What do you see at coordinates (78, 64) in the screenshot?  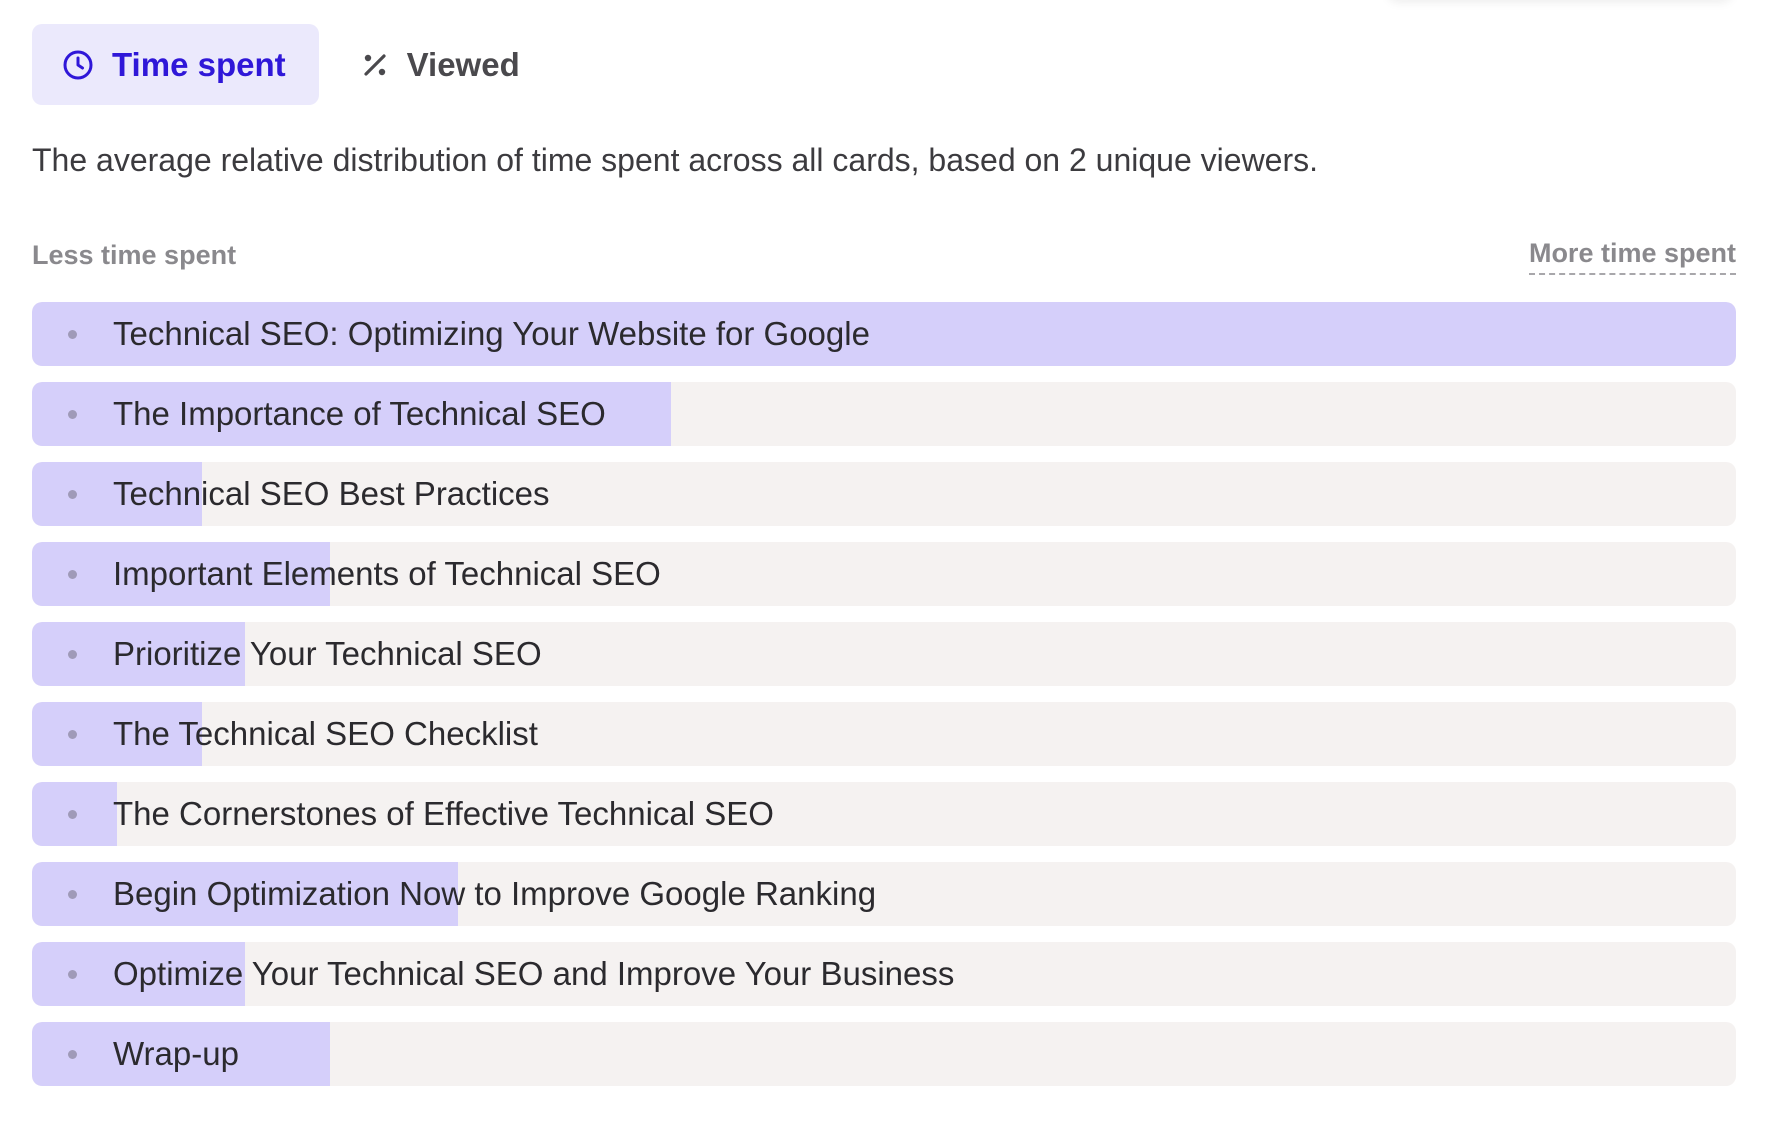 I see `clock-icon` at bounding box center [78, 64].